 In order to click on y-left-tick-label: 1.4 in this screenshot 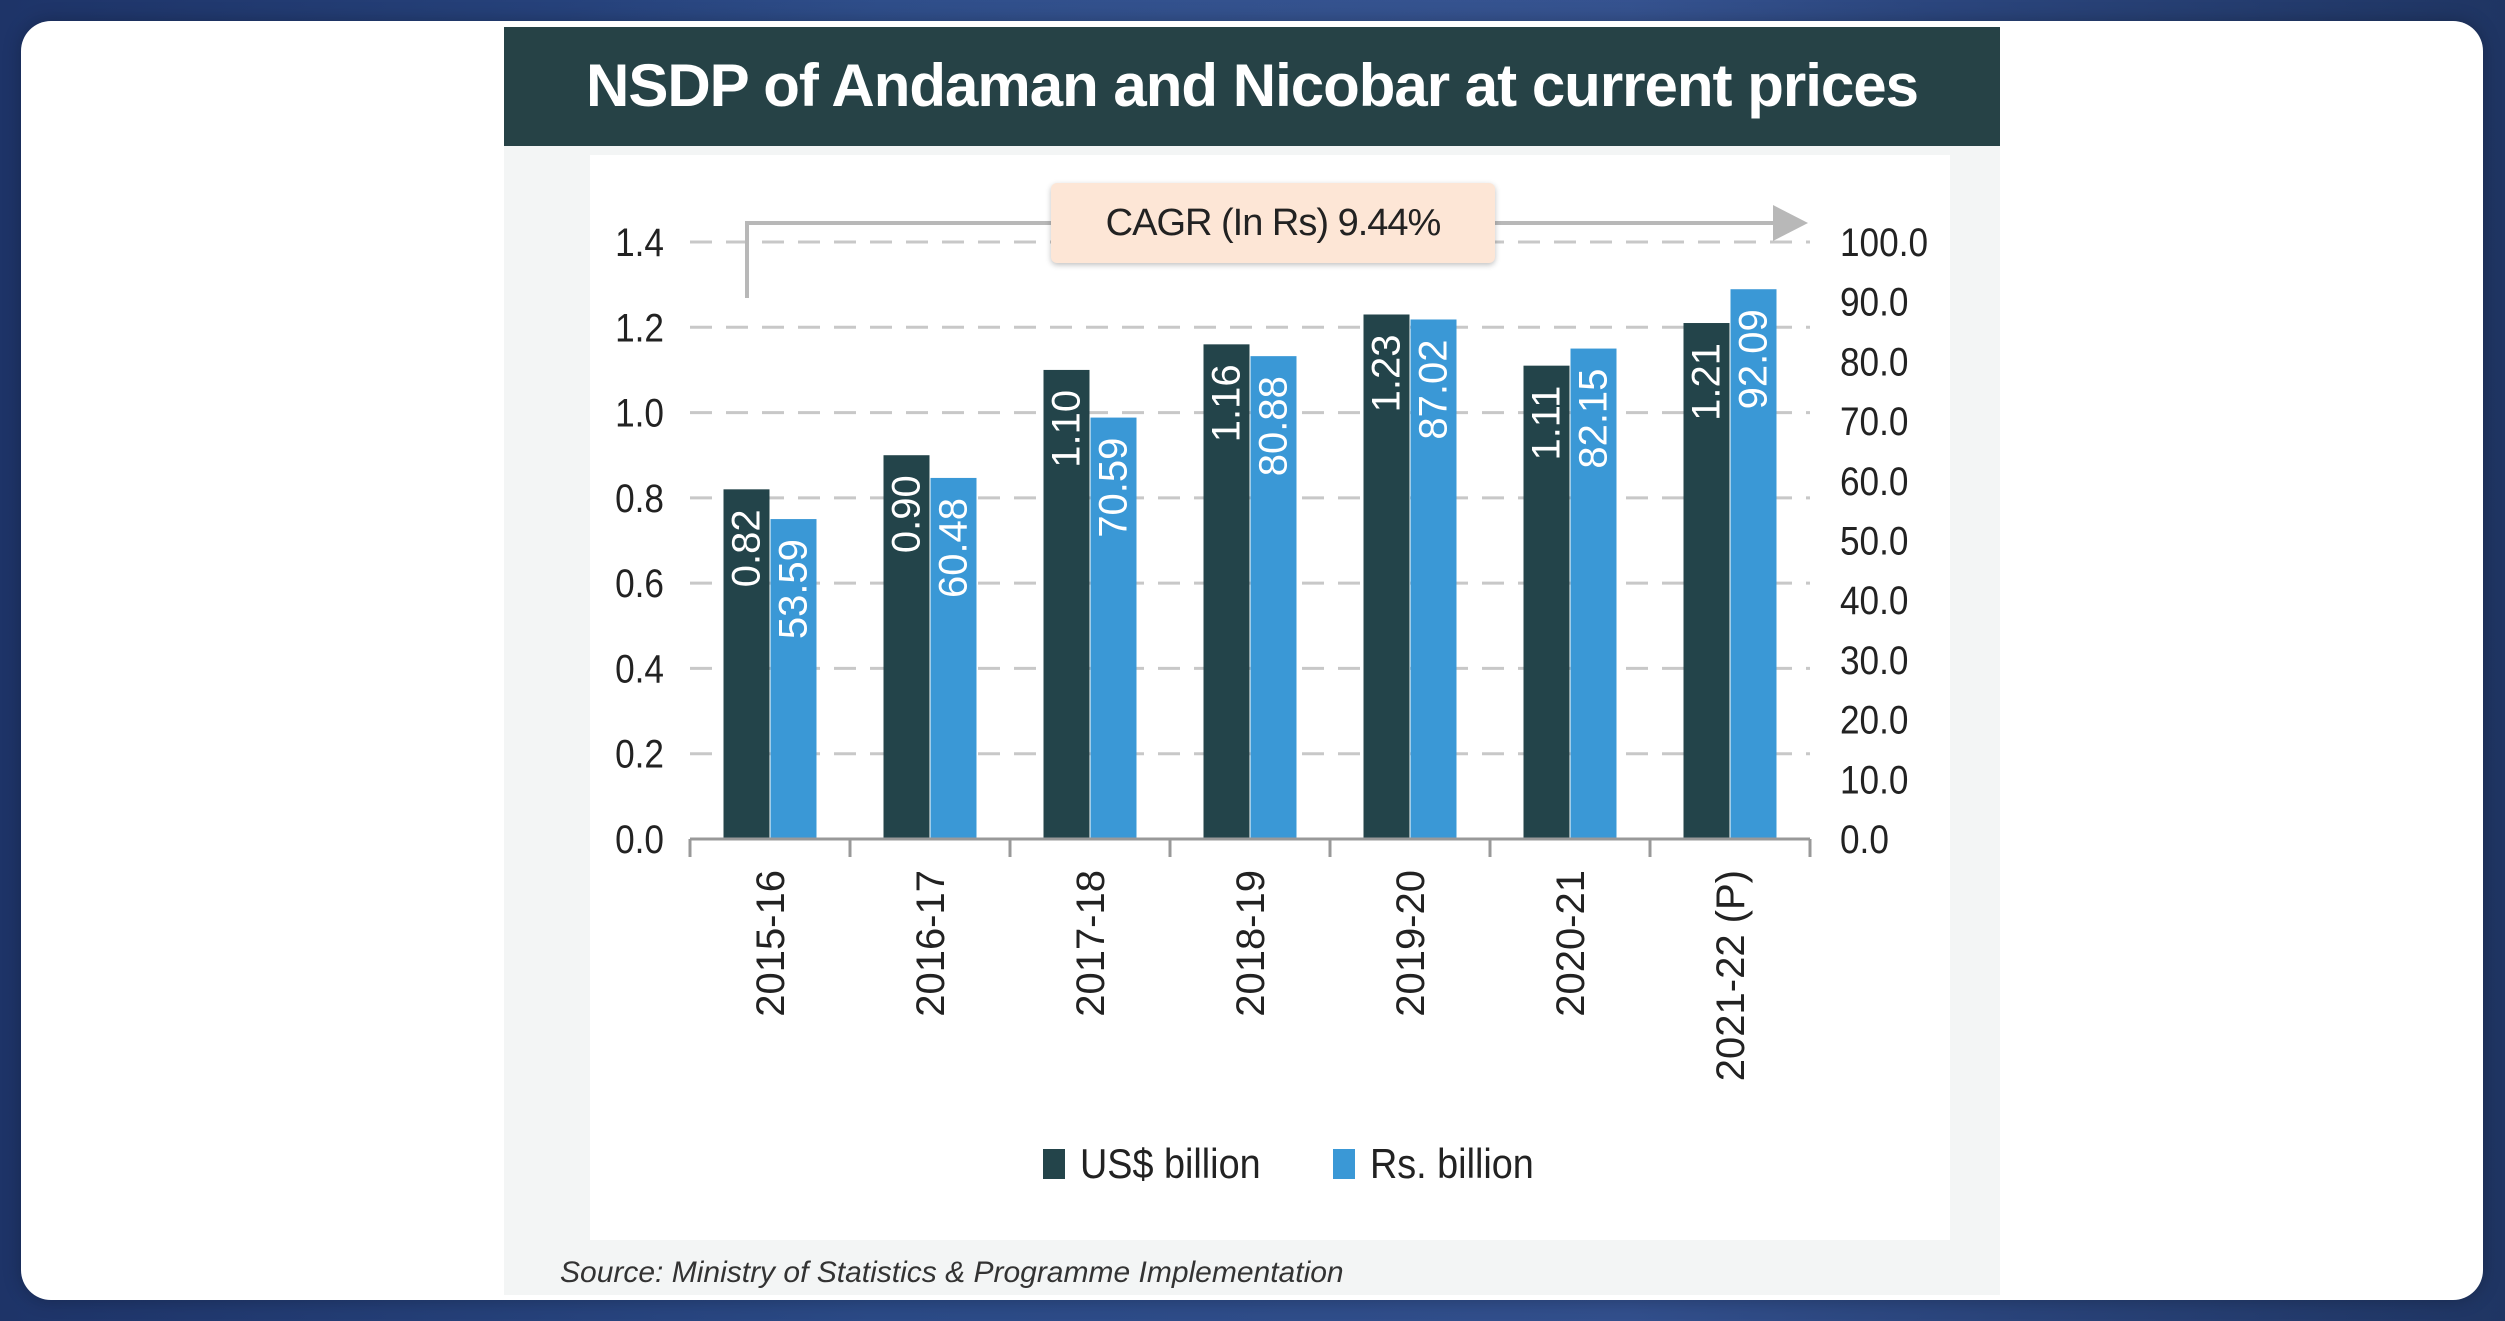, I will do `click(639, 242)`.